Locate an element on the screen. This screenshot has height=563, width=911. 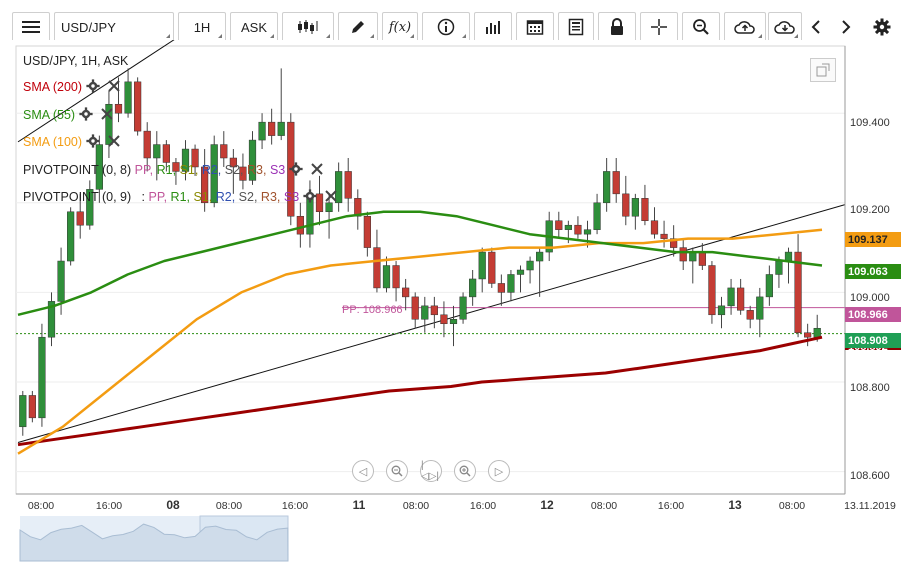
sma55-settings-button is located at coordinates (88, 115).